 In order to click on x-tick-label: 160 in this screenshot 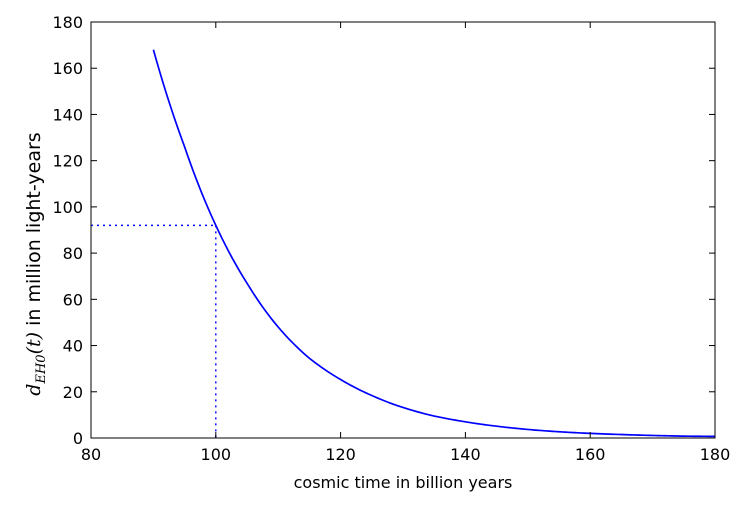, I will do `click(590, 454)`.